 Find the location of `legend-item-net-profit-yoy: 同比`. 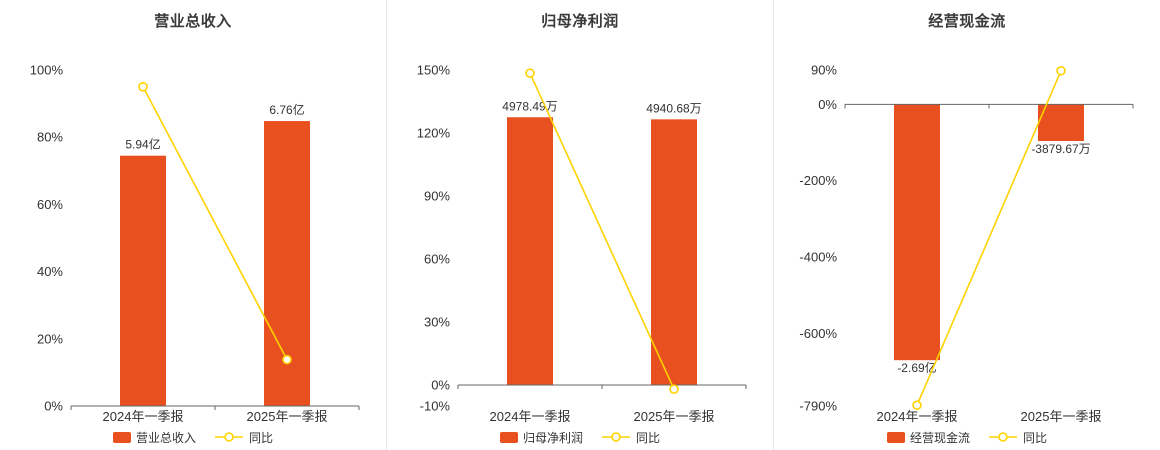

legend-item-net-profit-yoy: 同比 is located at coordinates (630, 437).